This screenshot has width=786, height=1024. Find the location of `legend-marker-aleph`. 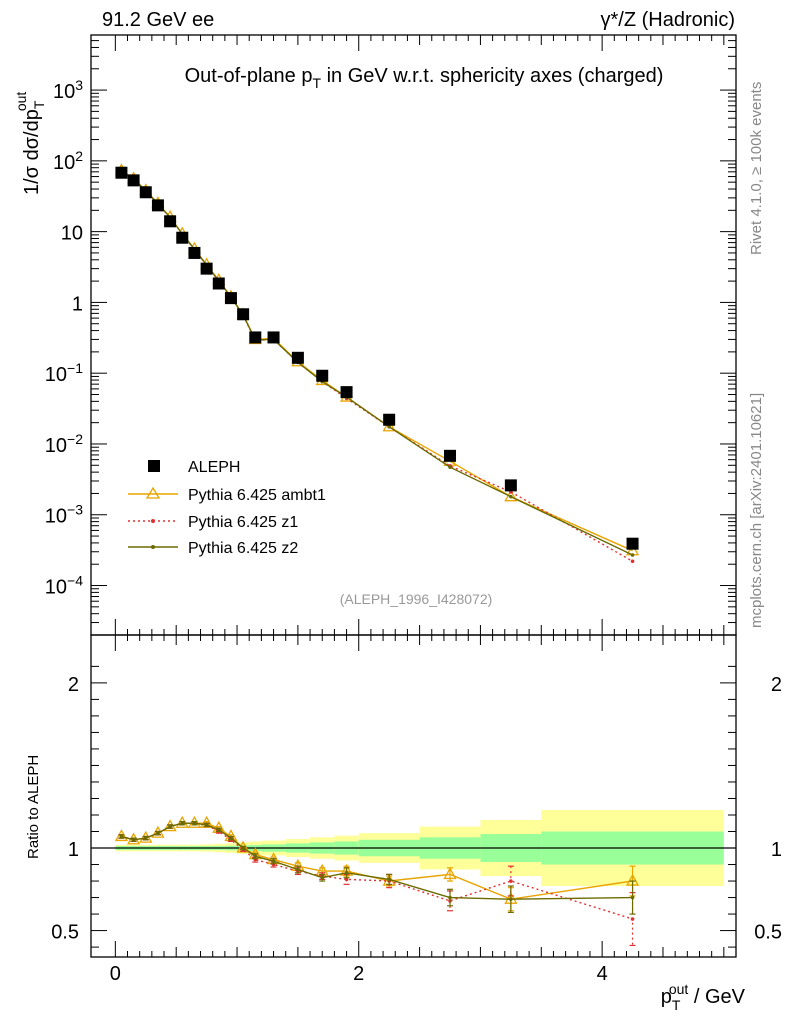

legend-marker-aleph is located at coordinates (154, 466).